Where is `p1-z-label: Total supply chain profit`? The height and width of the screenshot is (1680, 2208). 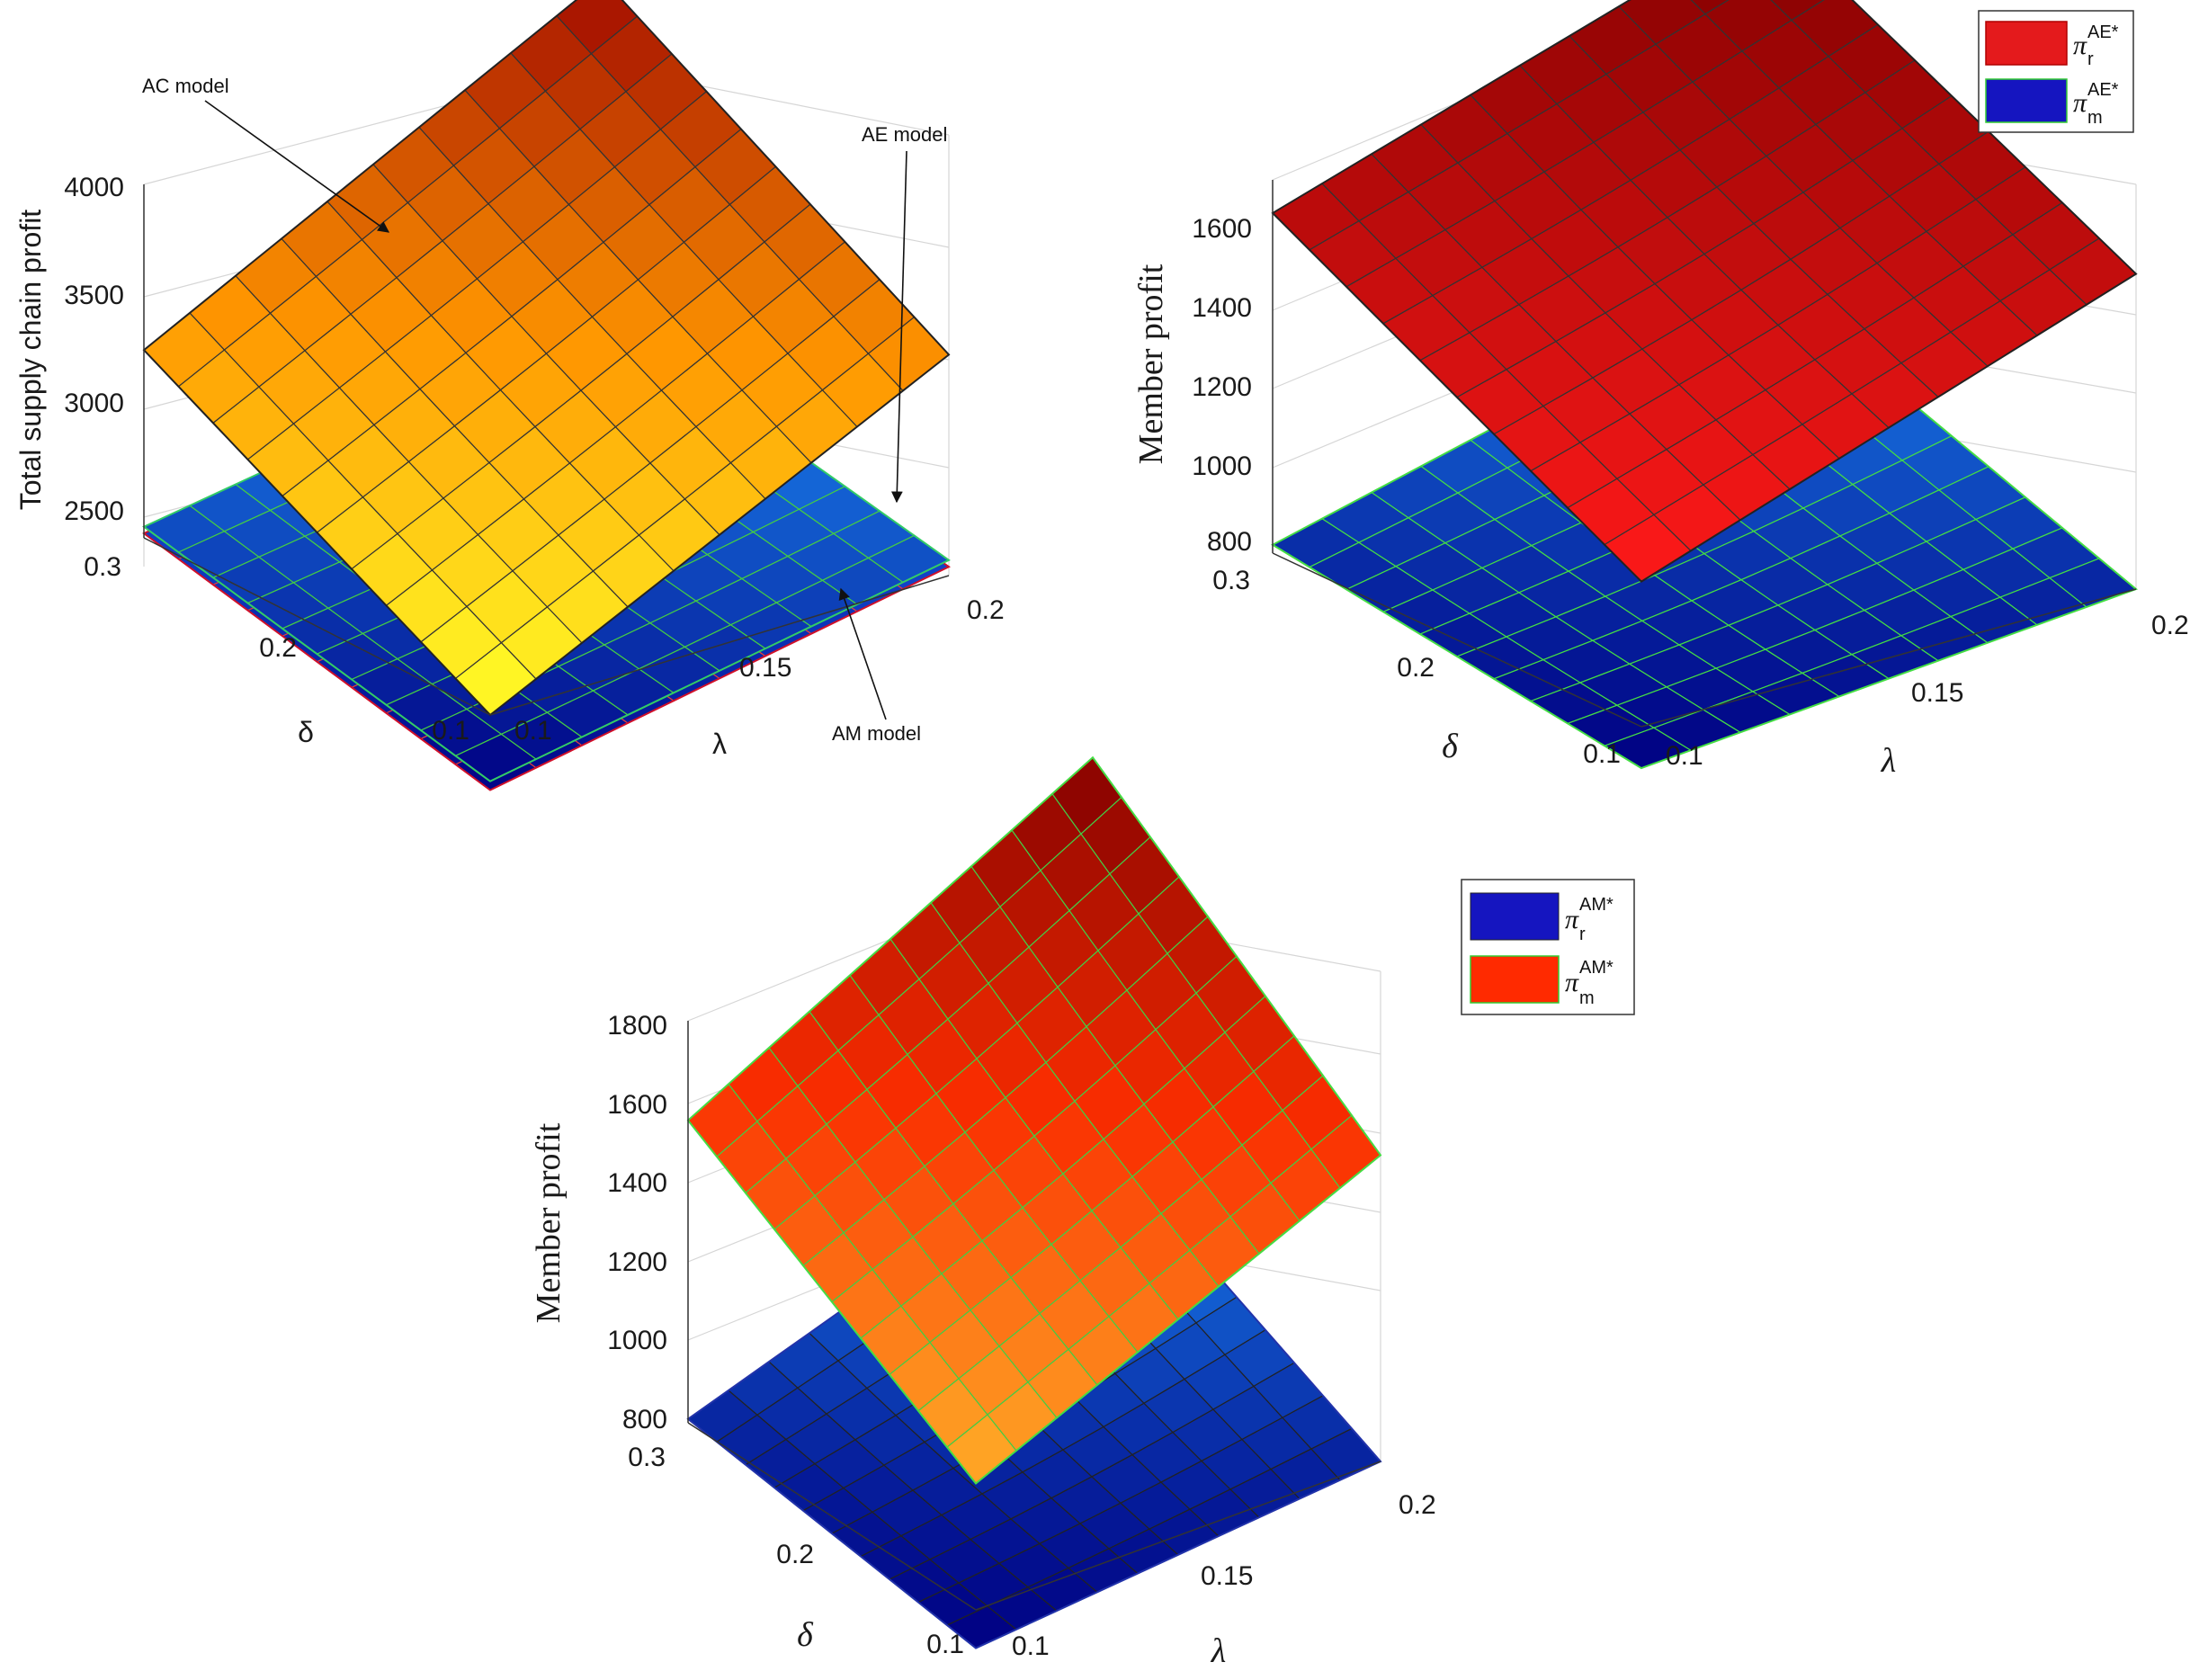
p1-z-label: Total supply chain profit is located at coordinates (31, 361).